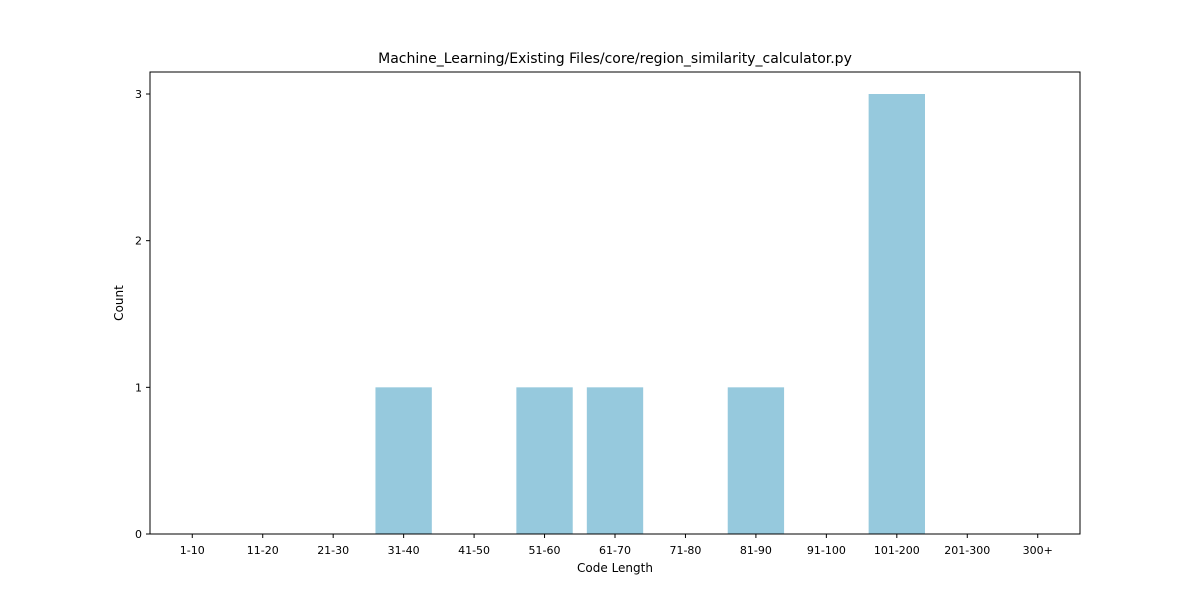 This screenshot has width=1200, height=600. Describe the element at coordinates (138, 241) in the screenshot. I see `y-tick-label: 2` at that location.